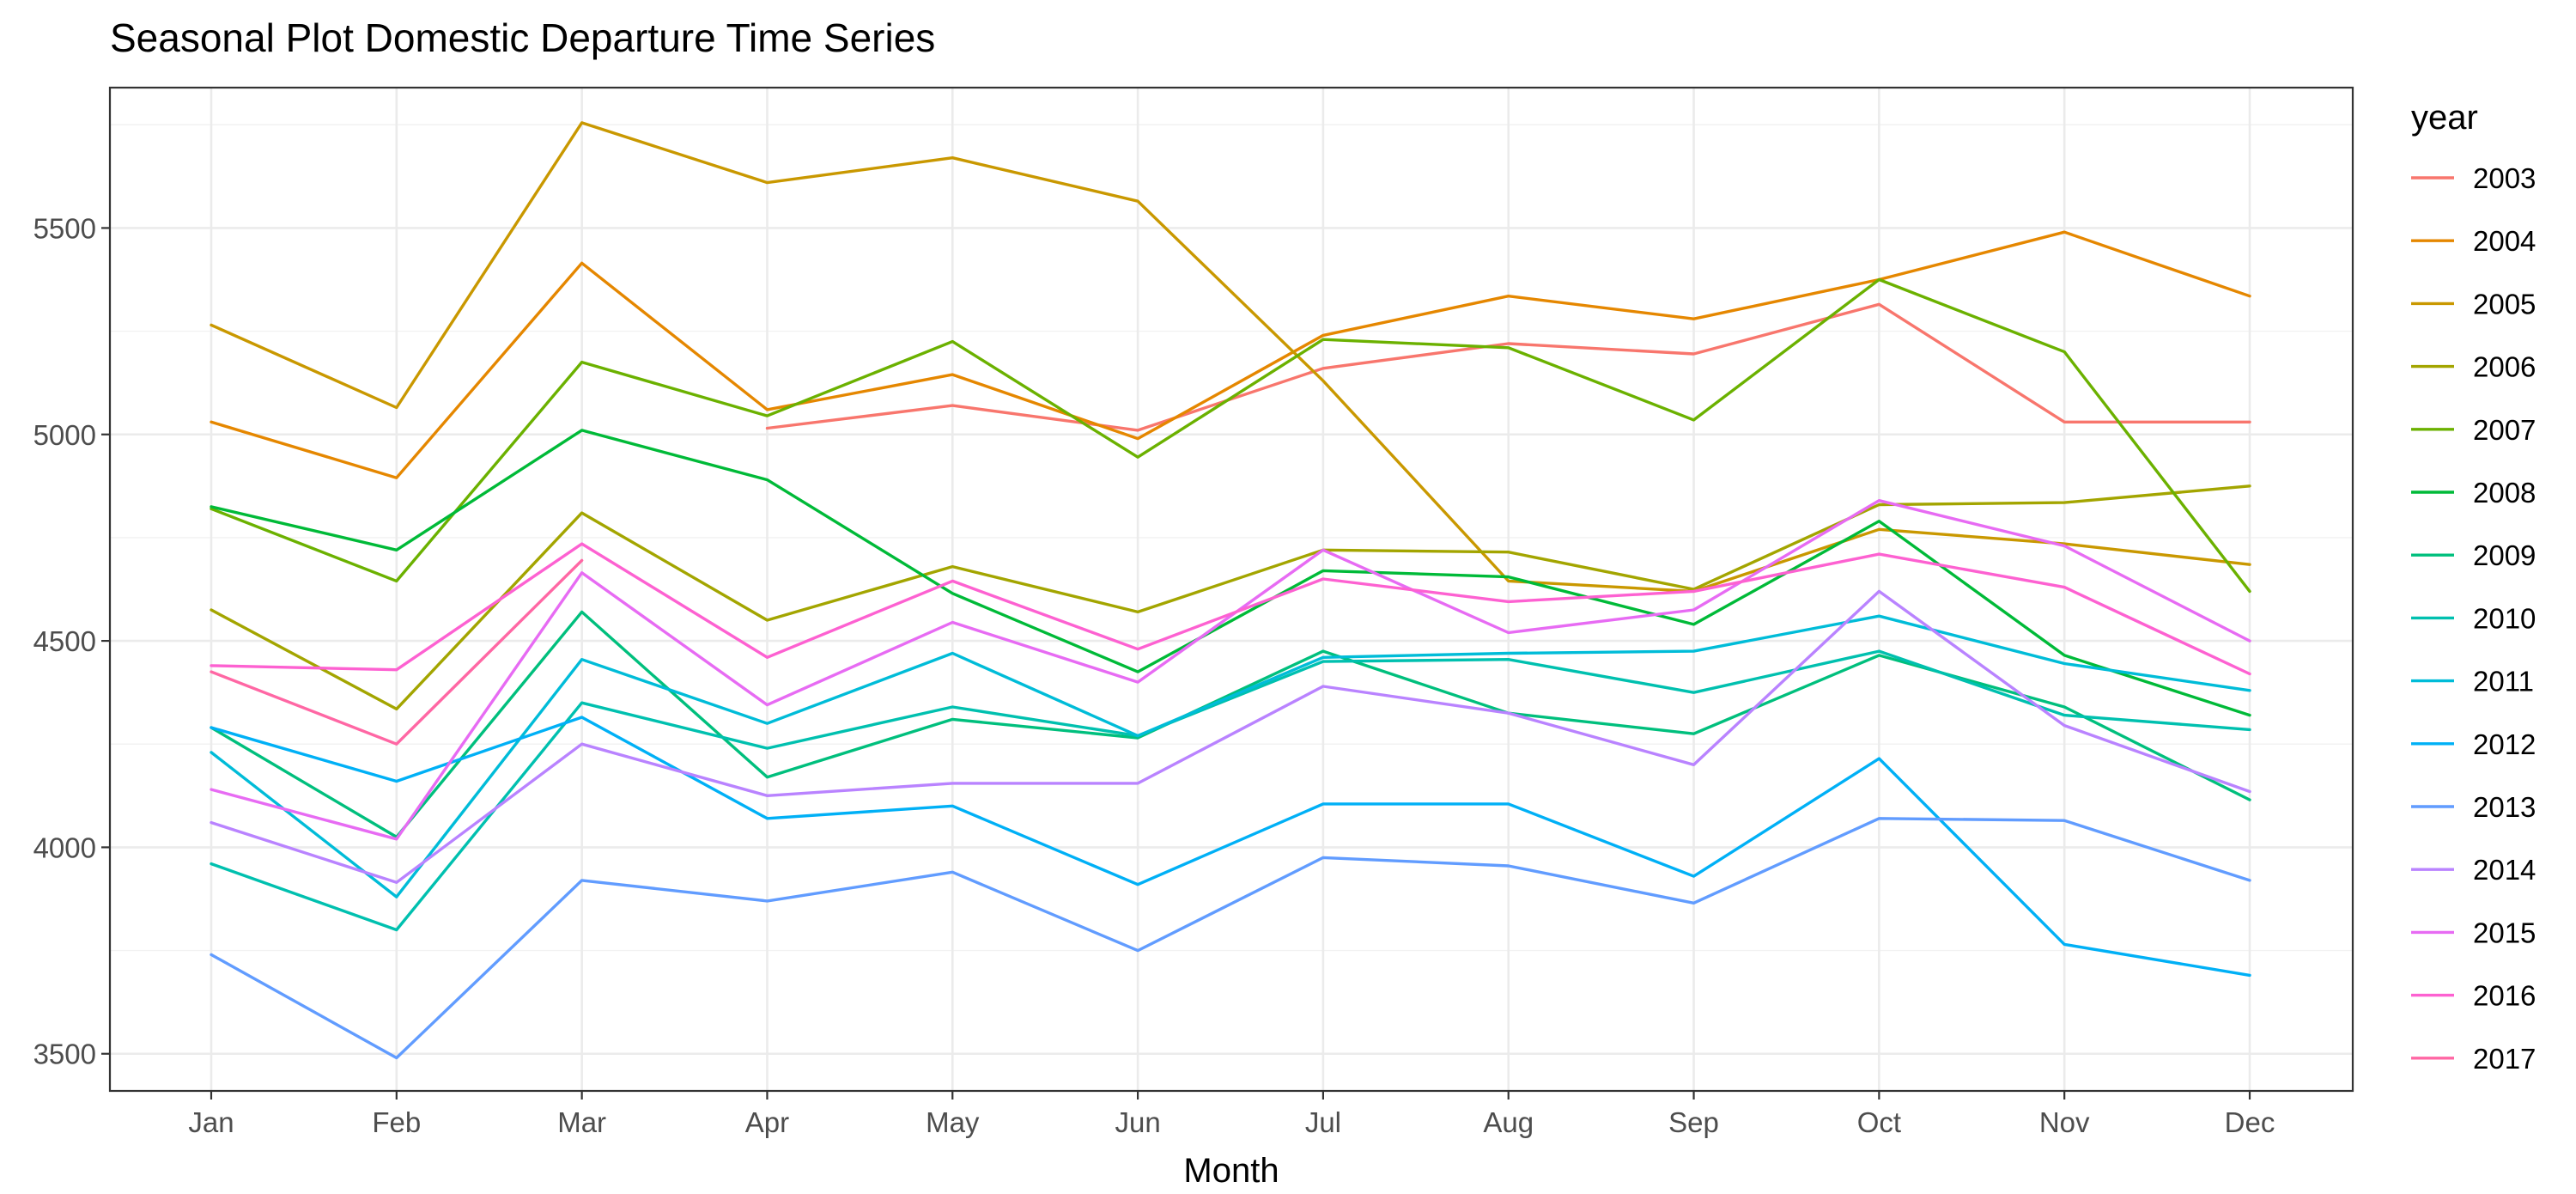 This screenshot has height=1194, width=2576. I want to click on x-tick-label: May, so click(953, 1122).